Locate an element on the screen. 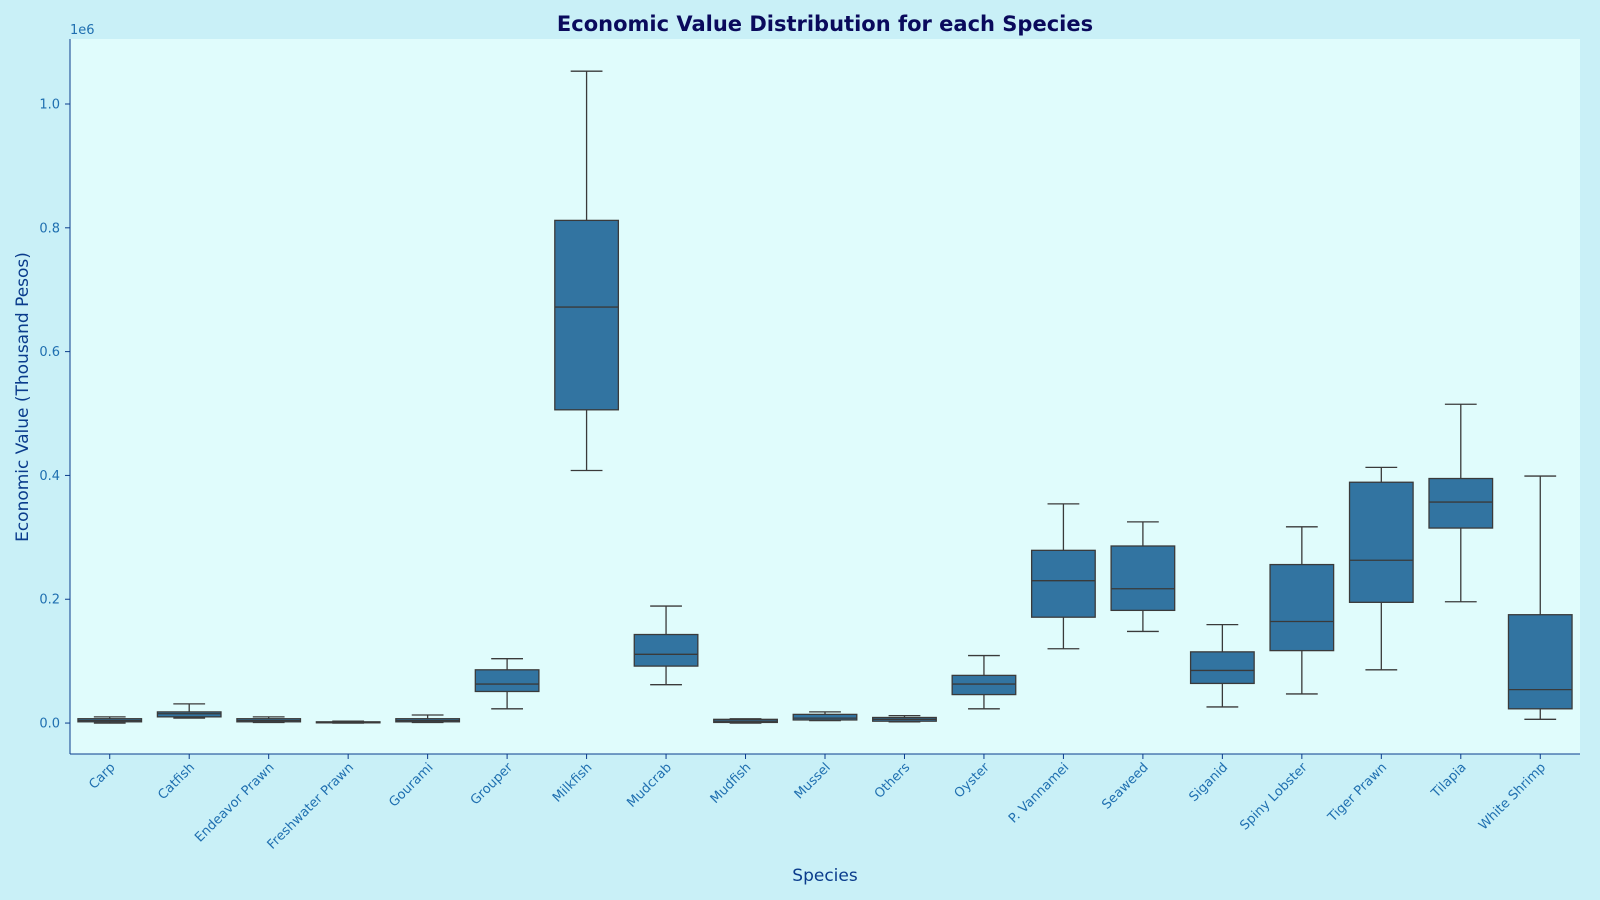  x-tick-label: Oyster is located at coordinates (973, 781).